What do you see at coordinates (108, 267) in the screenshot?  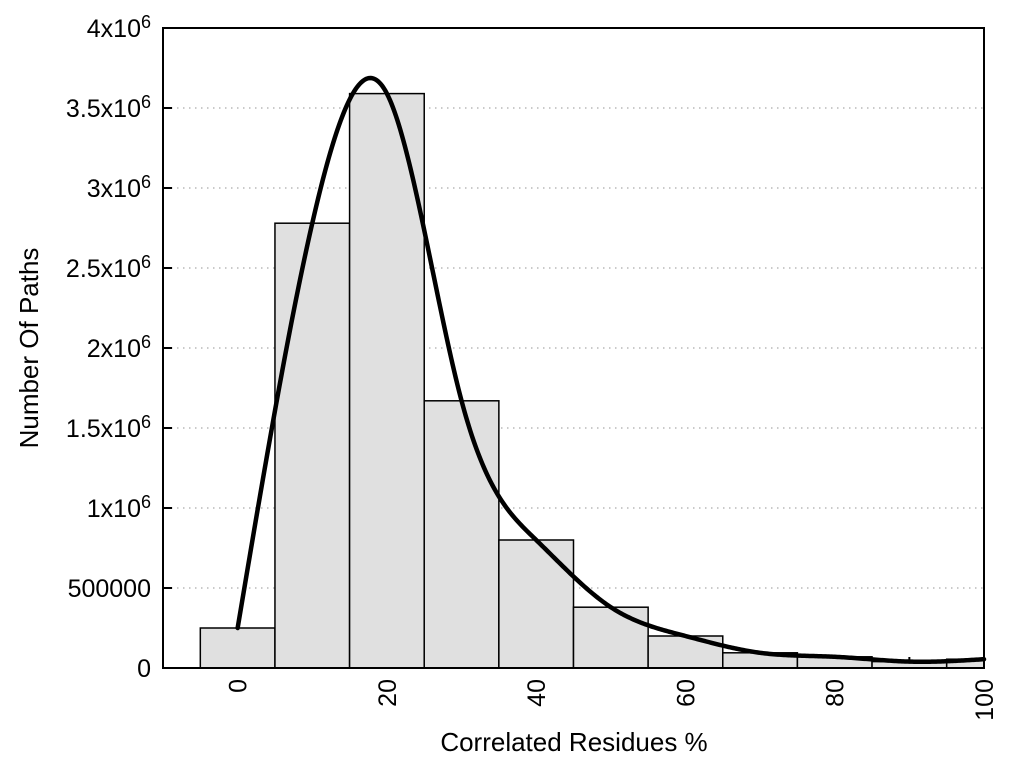 I see `y-tick-label: 2.5x10⁶` at bounding box center [108, 267].